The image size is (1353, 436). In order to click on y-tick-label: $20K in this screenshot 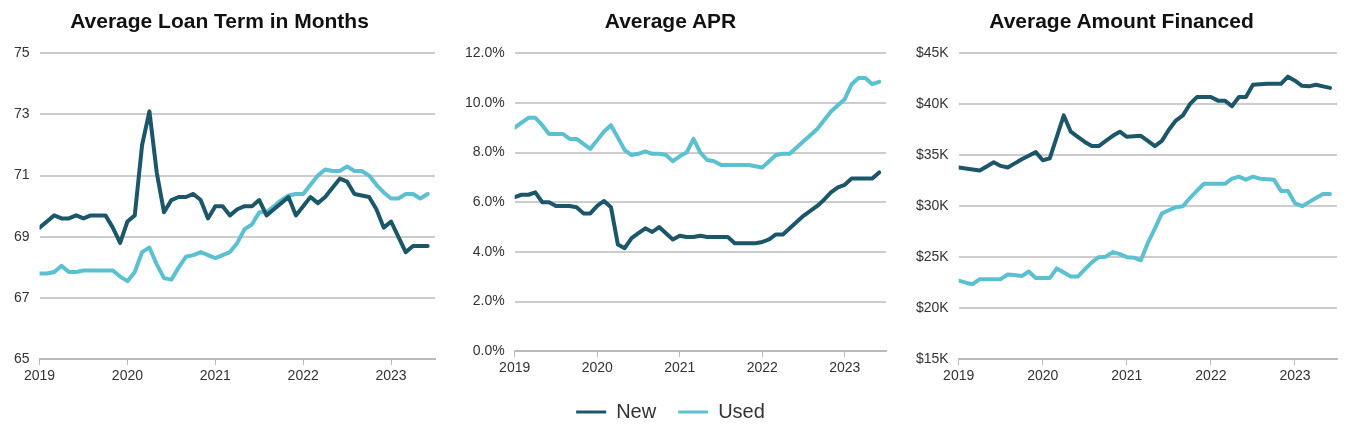, I will do `click(932, 307)`.